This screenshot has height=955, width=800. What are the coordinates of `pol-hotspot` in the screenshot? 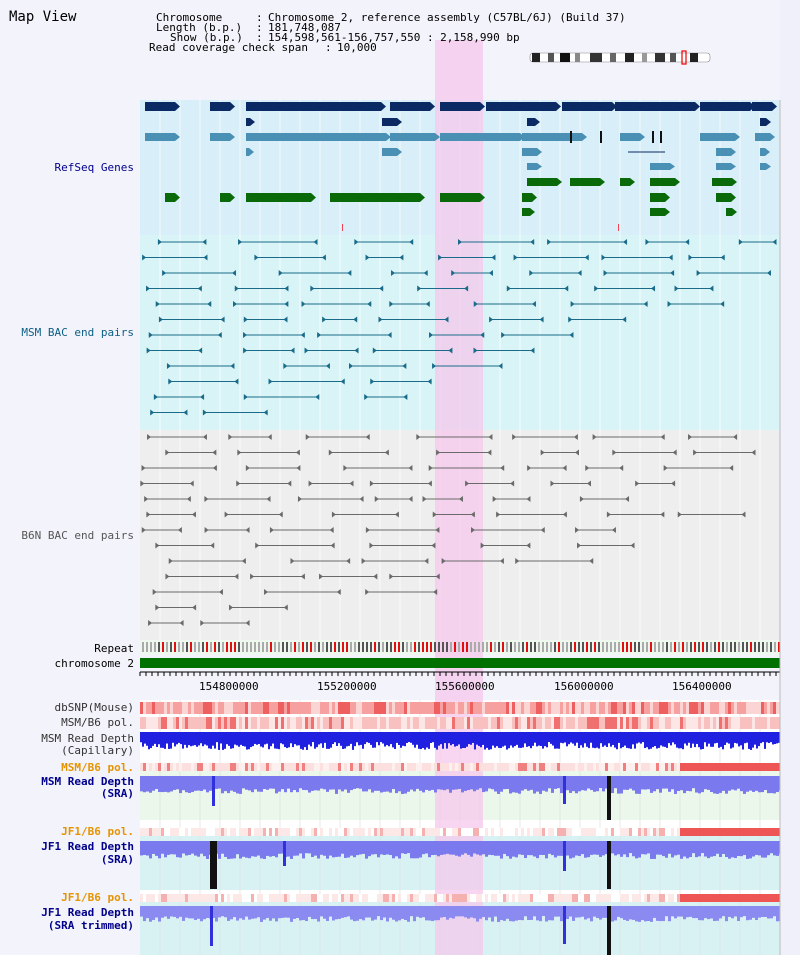 It's located at (730, 767).